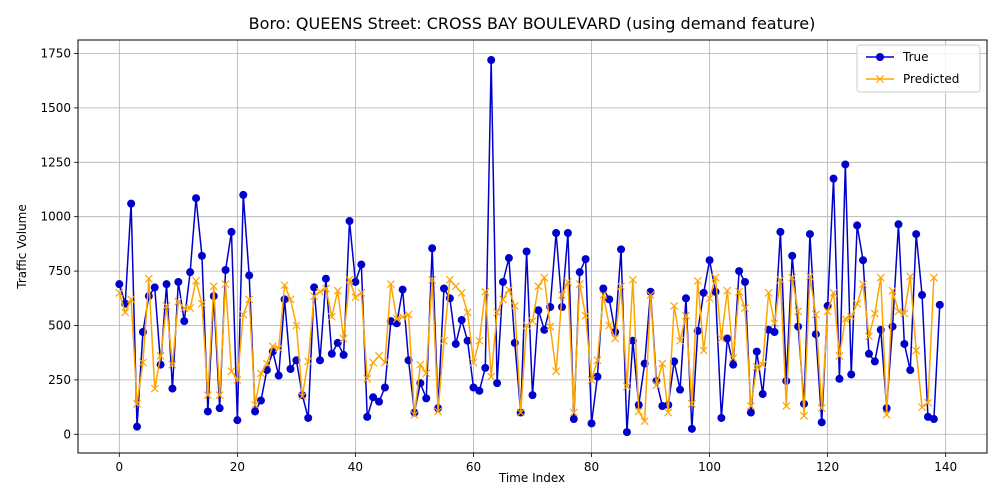 This screenshot has width=1000, height=504. What do you see at coordinates (945, 467) in the screenshot?
I see `x-tick-label: 140` at bounding box center [945, 467].